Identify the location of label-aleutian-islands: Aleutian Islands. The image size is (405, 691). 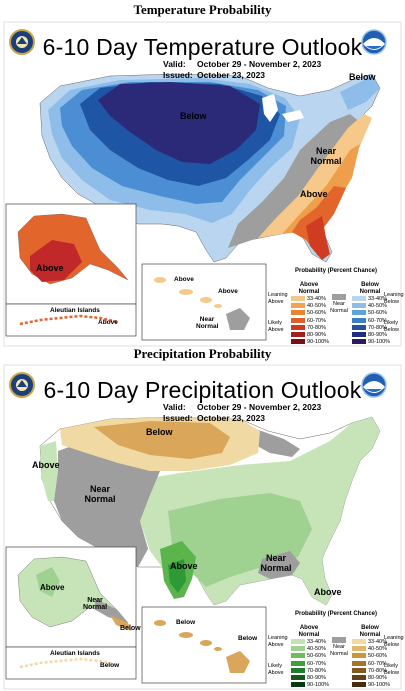
(75, 310).